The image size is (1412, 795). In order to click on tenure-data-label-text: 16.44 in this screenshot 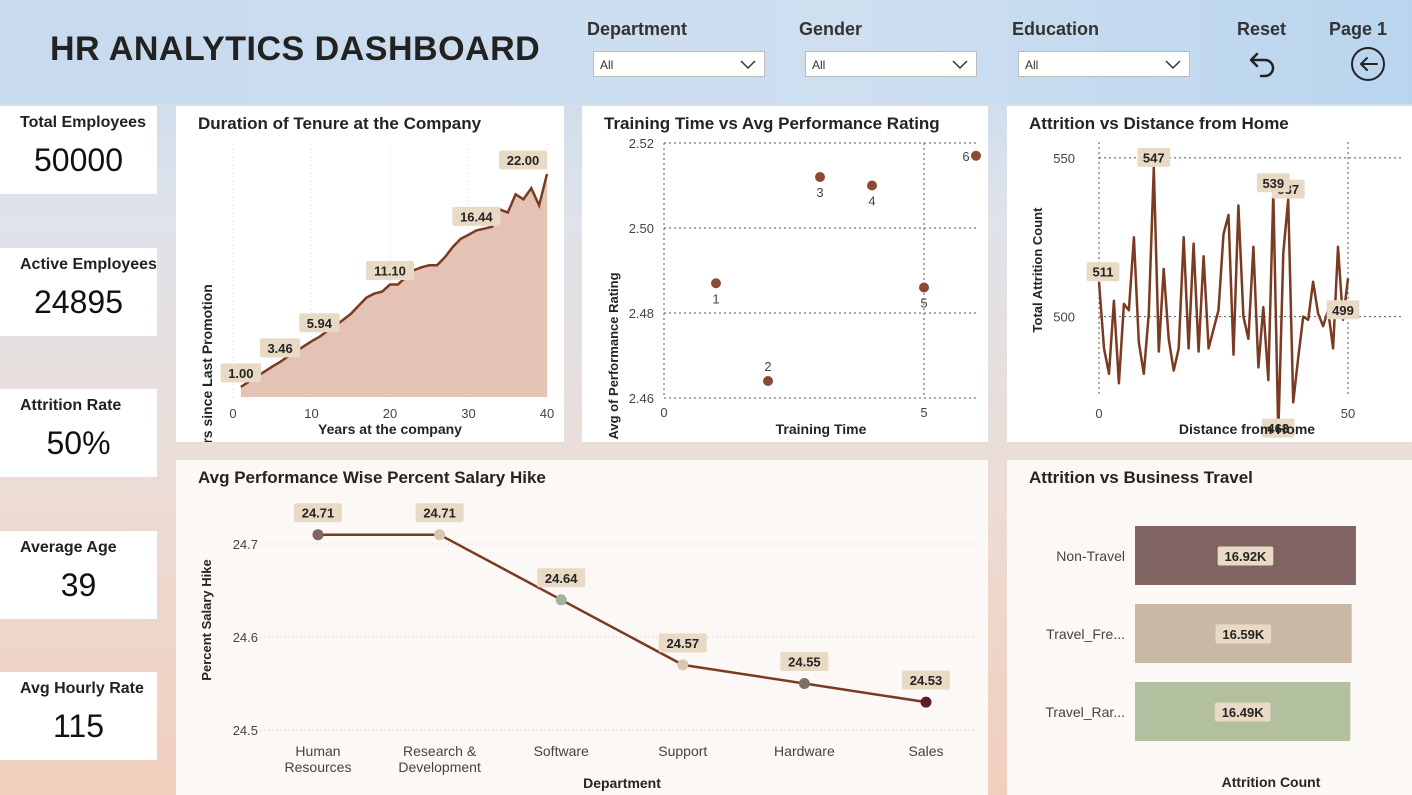, I will do `click(476, 216)`.